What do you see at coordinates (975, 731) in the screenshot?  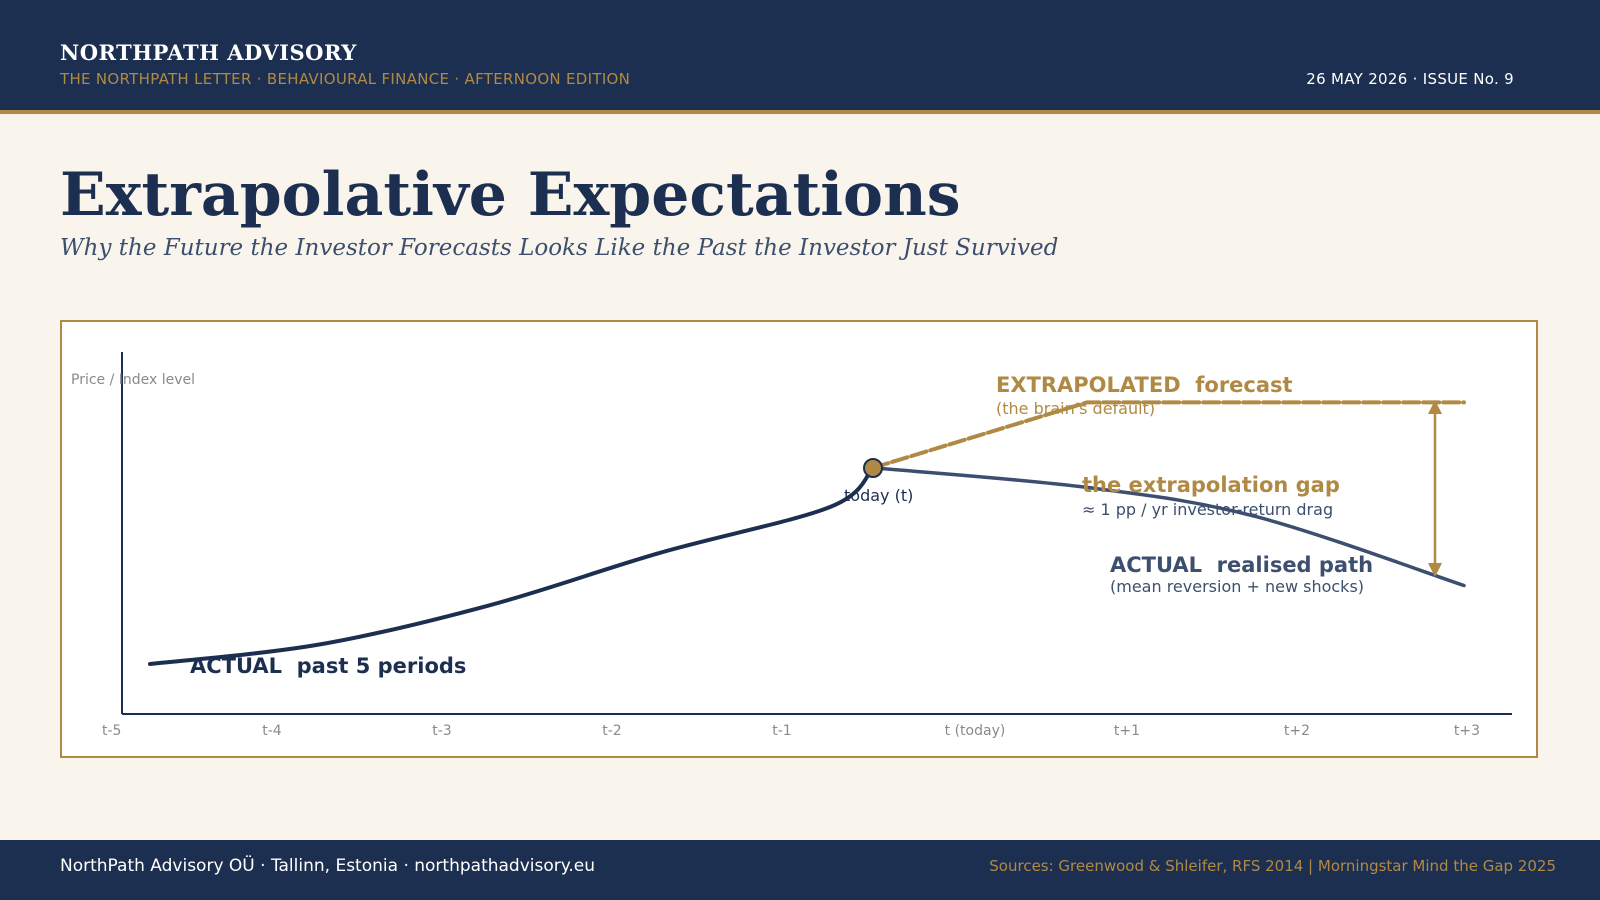 I see `x-tick-label: t (today)` at bounding box center [975, 731].